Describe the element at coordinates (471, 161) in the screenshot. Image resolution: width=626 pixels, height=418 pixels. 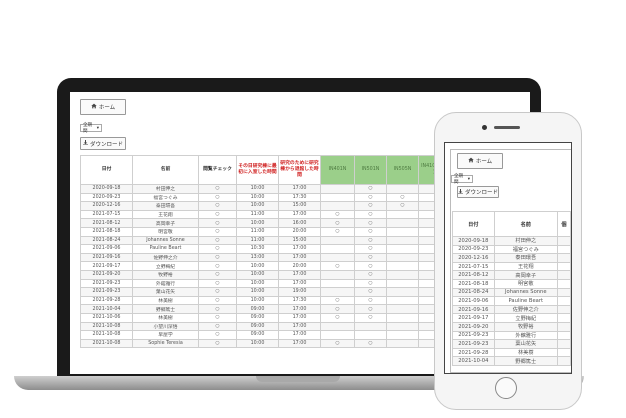
I see `home-icon` at that location.